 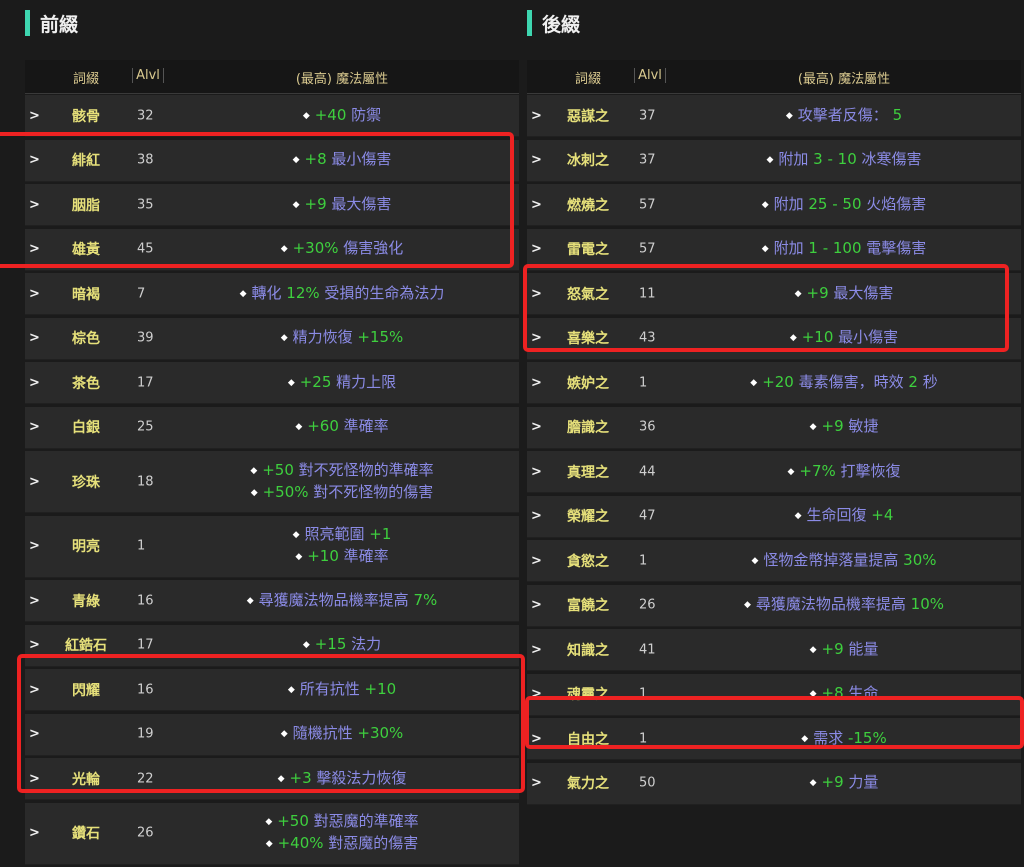 What do you see at coordinates (774, 561) in the screenshot?
I see `table-row: > 貪慾之 1 ◆ 怪物金幣掉落量提高 30%` at bounding box center [774, 561].